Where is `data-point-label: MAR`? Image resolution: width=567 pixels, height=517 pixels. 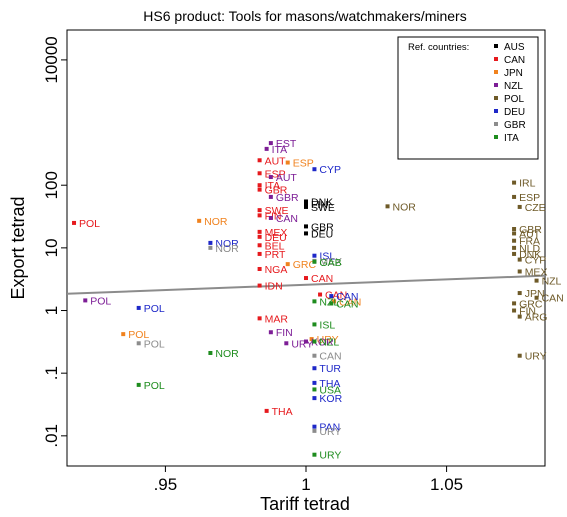 data-point-label: MAR is located at coordinates (277, 319).